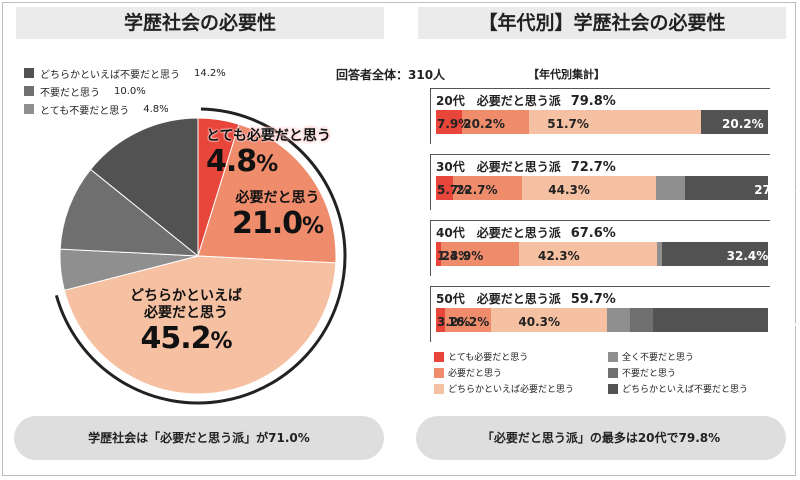  I want to click on bar-legend-item: どちらかといえば必要だと思う, so click(504, 388).